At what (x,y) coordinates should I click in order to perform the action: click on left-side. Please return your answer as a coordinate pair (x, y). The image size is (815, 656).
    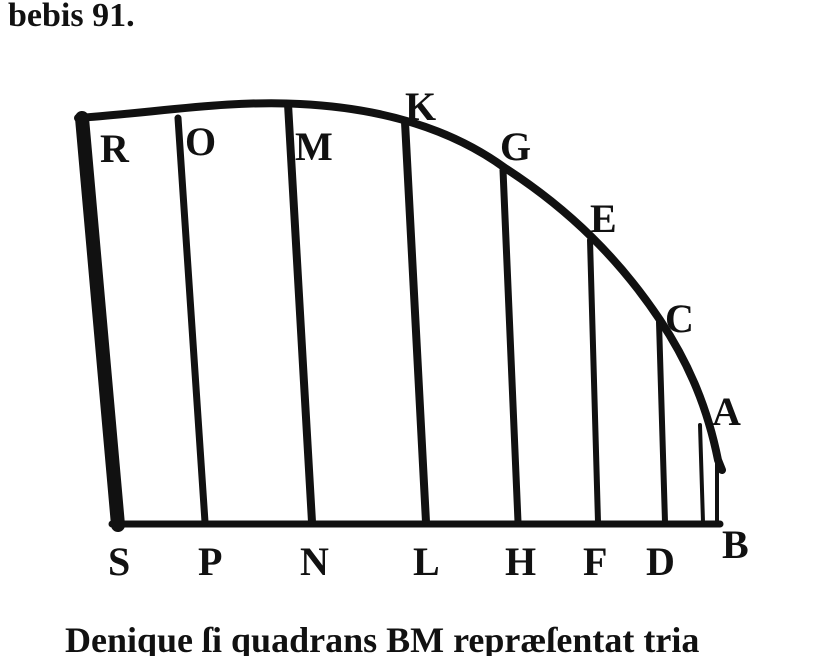
    Looking at the image, I should click on (100, 321).